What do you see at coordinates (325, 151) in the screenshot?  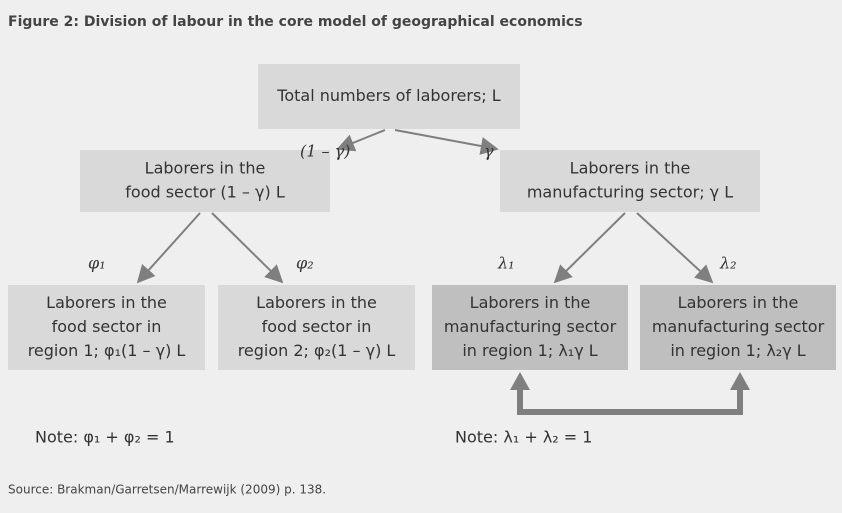 I see `edge-label: (1 – γ)` at bounding box center [325, 151].